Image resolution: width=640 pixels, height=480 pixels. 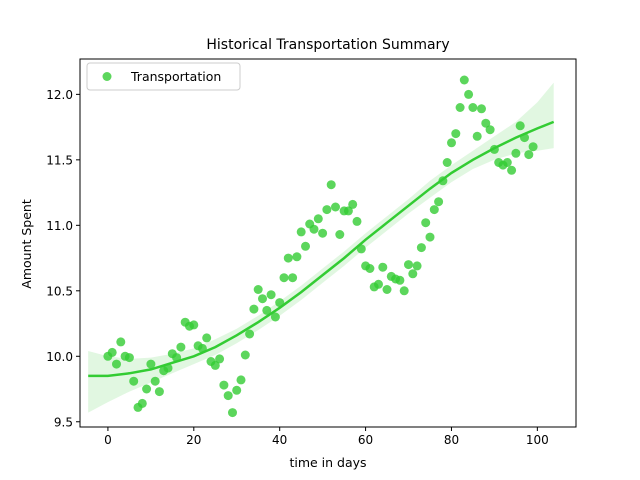 I want to click on y-axis-label: Amount Spent, so click(x=26, y=244).